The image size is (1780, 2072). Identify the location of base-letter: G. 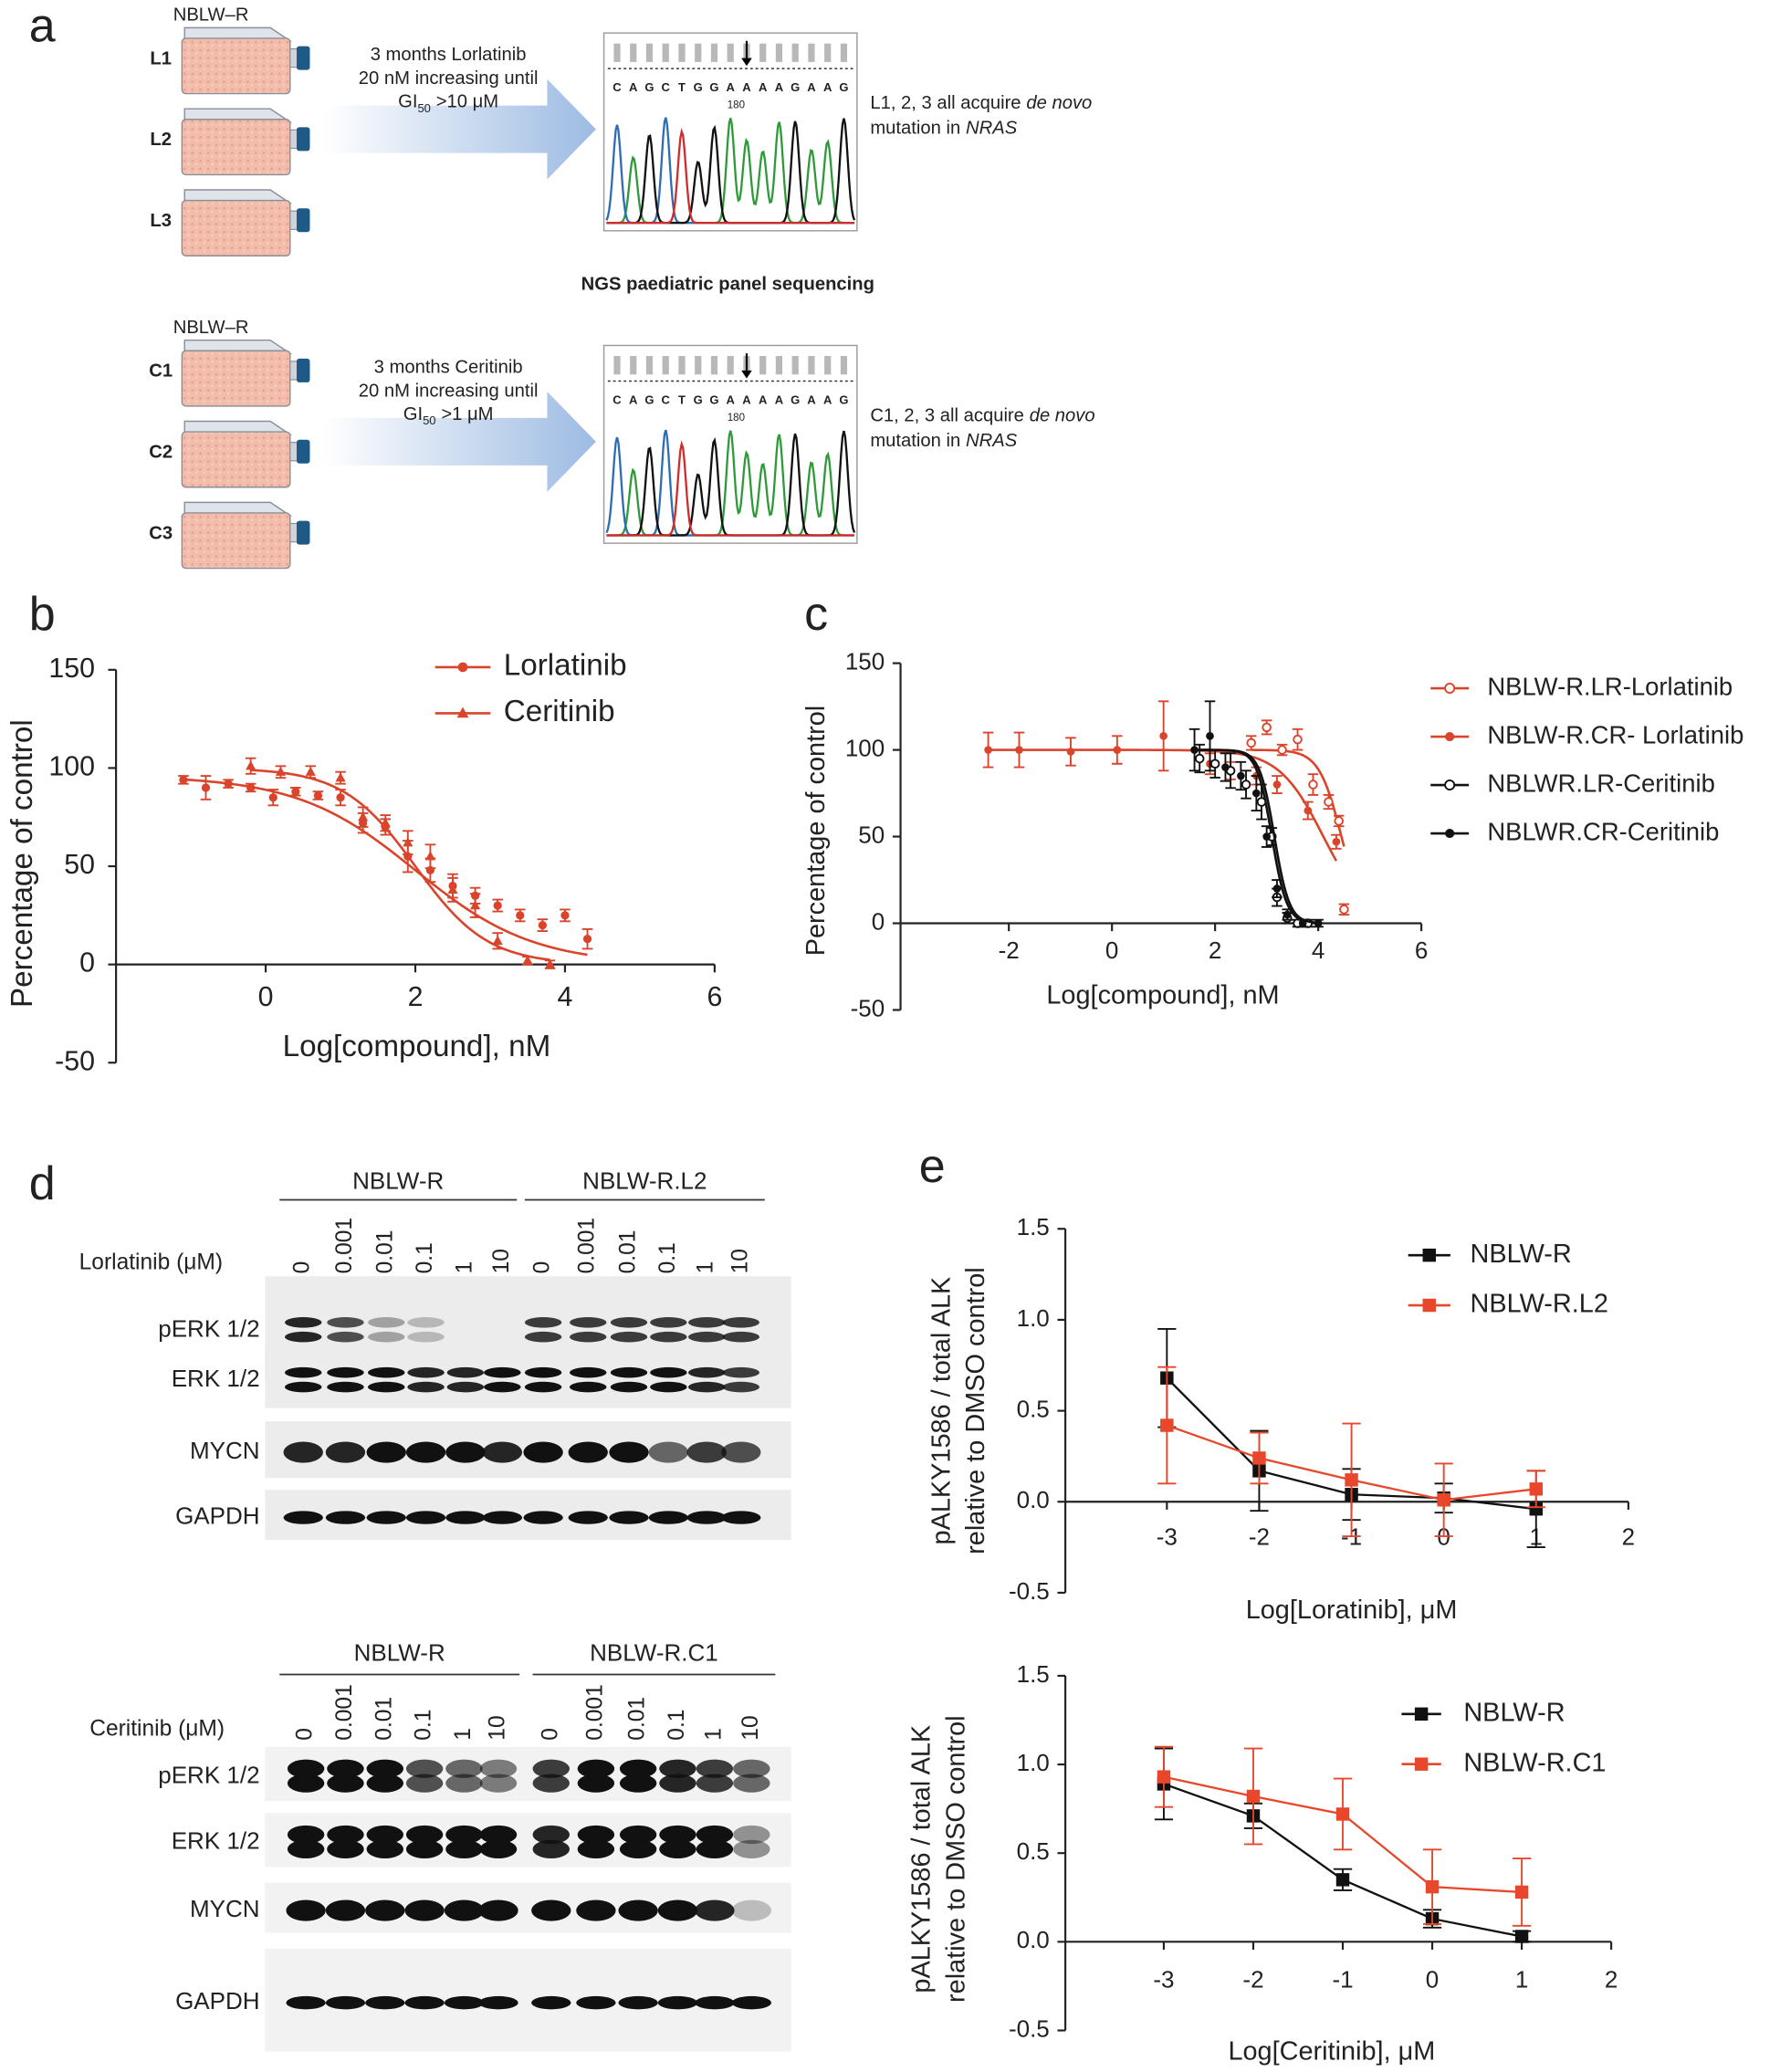
(649, 400).